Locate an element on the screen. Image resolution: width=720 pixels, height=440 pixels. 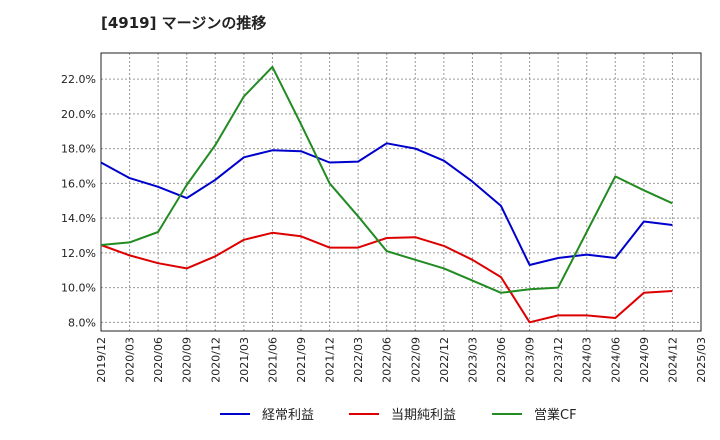
y-tick-label: 22.0% is located at coordinates (78, 79).